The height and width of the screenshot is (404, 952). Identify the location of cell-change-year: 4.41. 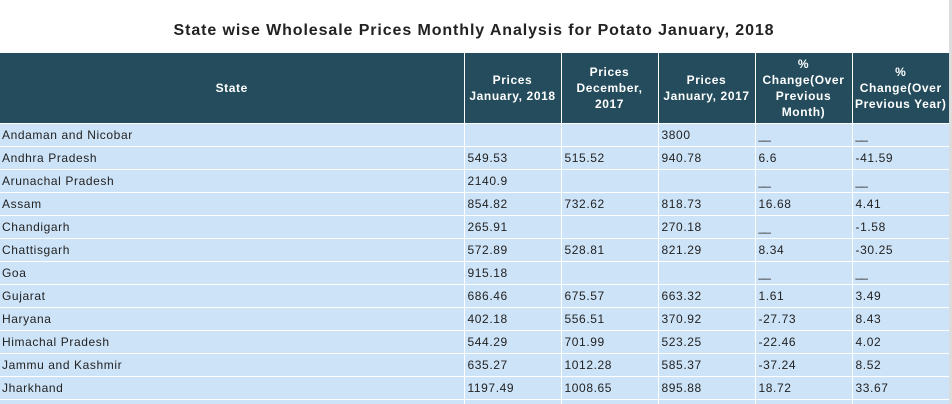
(900, 204).